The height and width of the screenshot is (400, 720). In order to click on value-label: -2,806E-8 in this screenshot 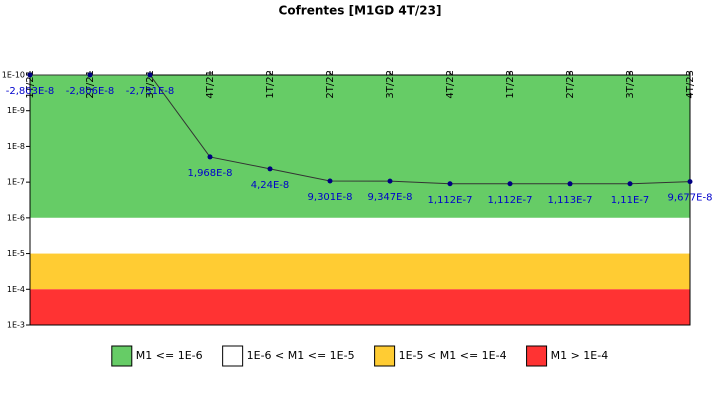, I will do `click(90, 91)`.